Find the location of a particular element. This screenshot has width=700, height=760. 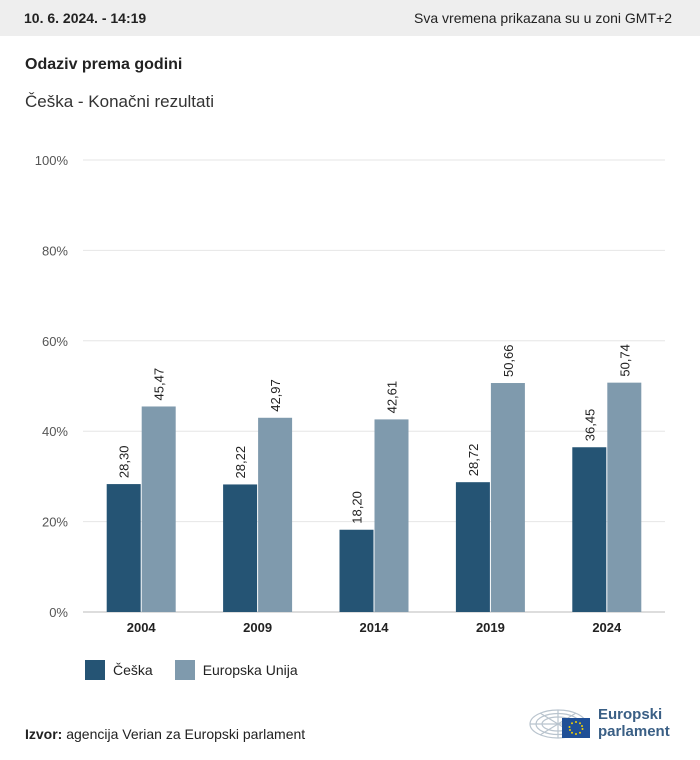

data-label: 42,61 is located at coordinates (392, 397).